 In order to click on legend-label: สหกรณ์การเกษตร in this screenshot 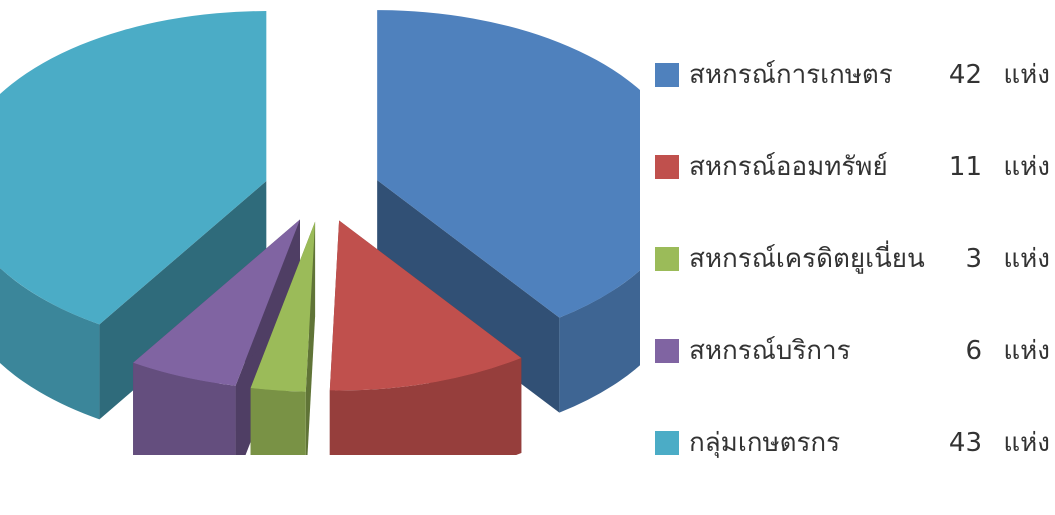, I will do `click(791, 75)`.